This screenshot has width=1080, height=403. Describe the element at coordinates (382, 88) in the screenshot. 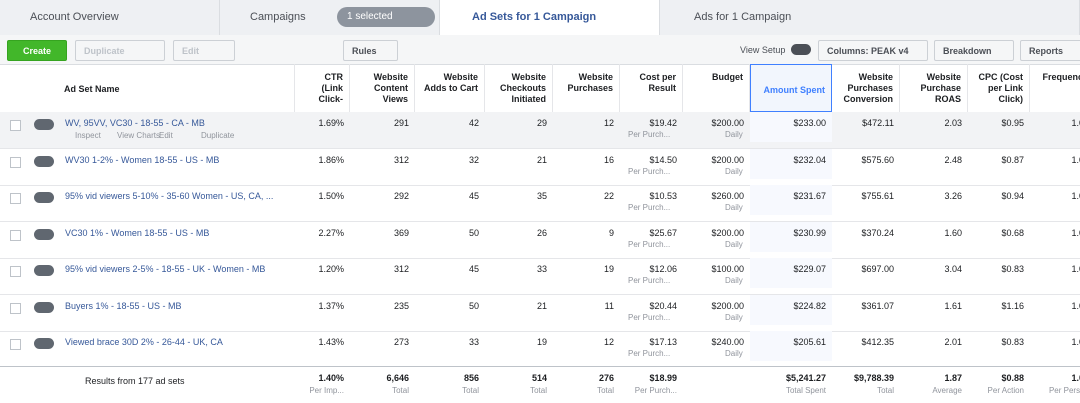

I see `column-header: Website Content Views` at that location.